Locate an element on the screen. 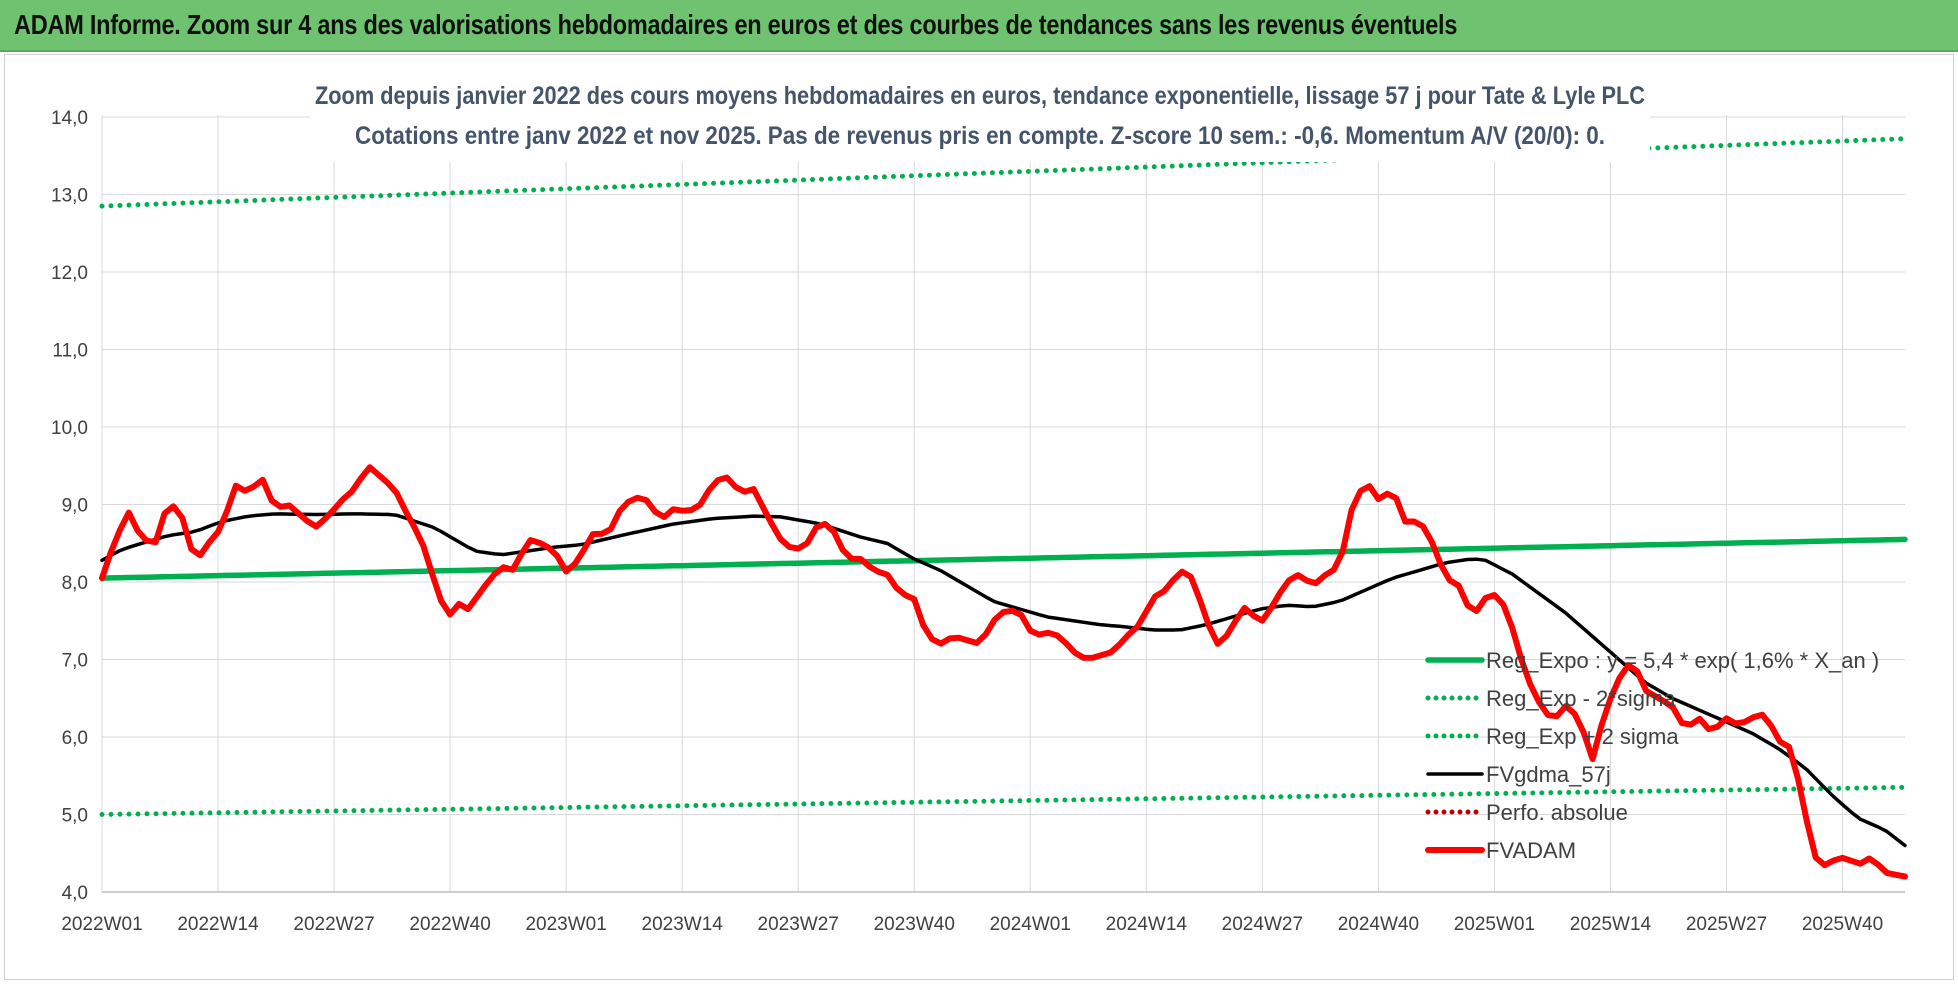  x-tick-label: 2024W01 is located at coordinates (1030, 924).